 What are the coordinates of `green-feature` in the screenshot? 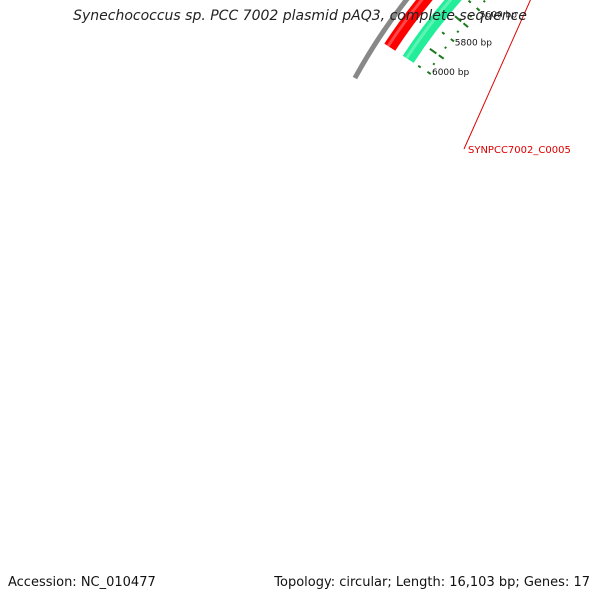 It's located at (432, 31).